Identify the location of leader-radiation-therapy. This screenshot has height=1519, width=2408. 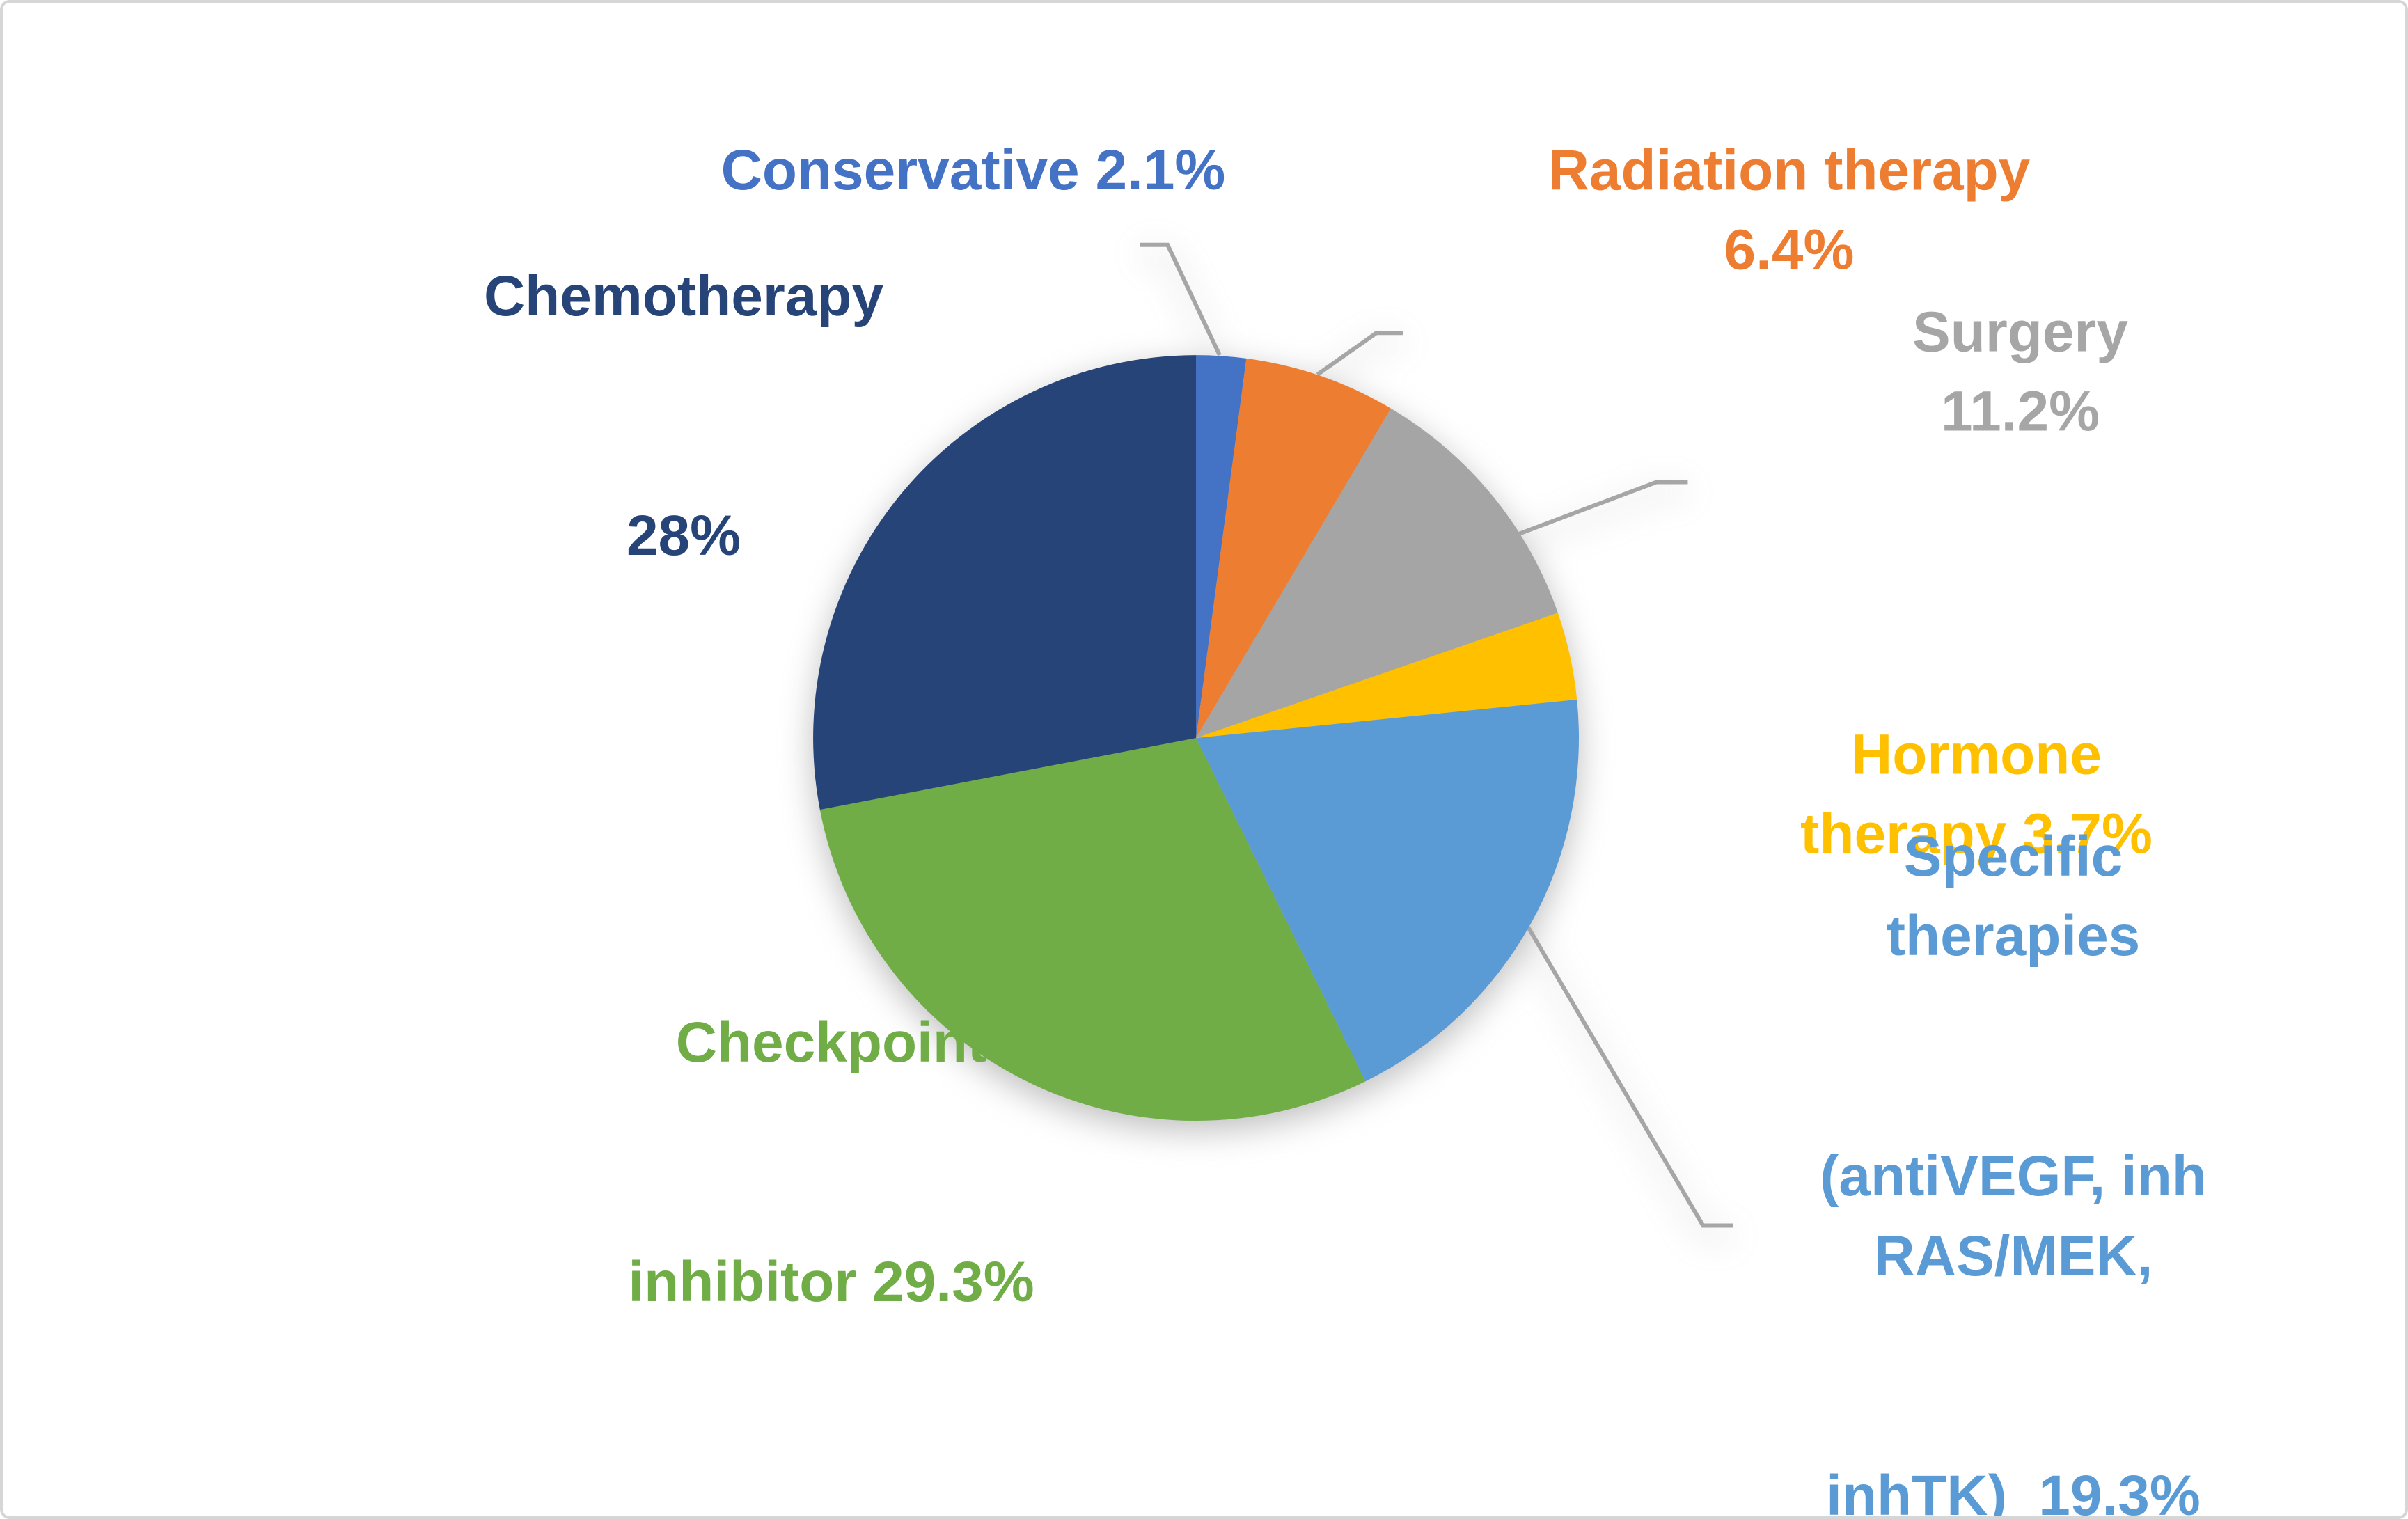
(1359, 354).